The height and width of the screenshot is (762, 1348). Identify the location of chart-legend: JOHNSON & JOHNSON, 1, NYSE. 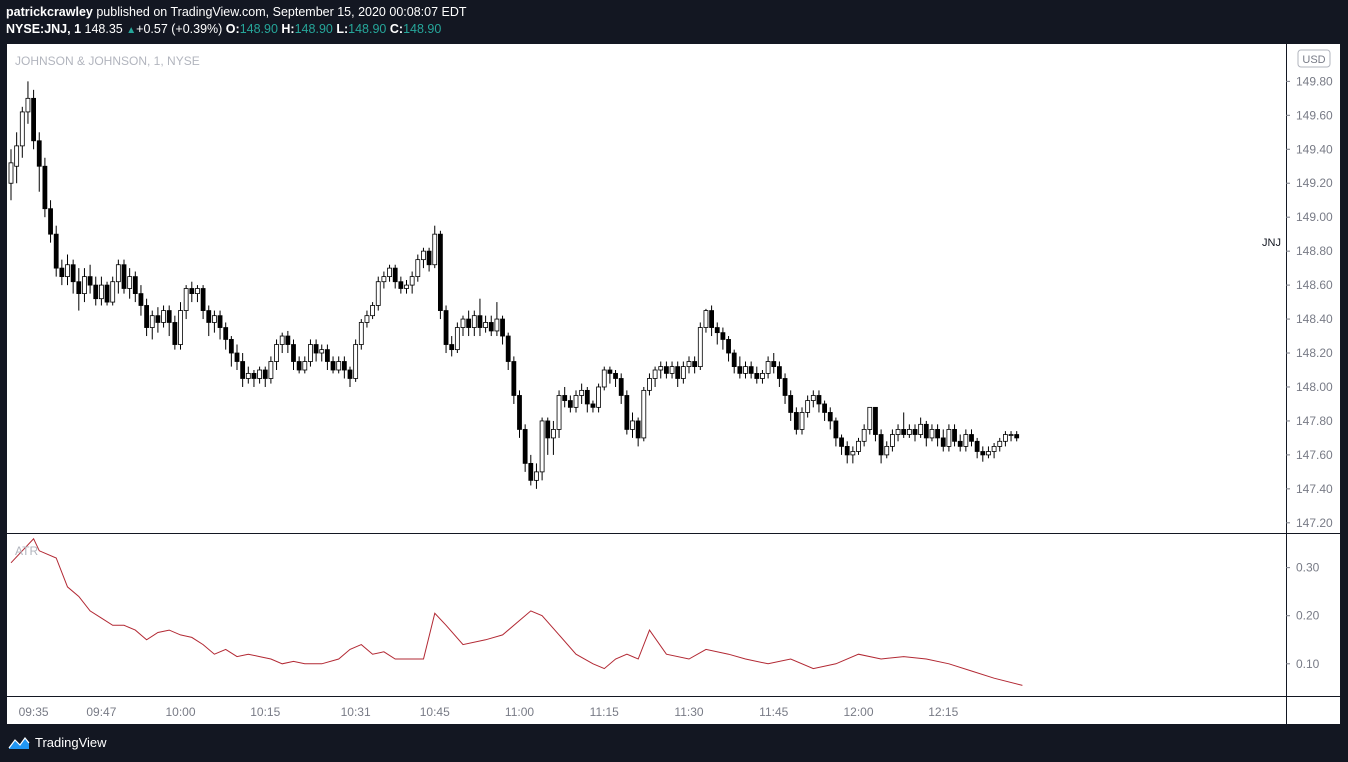
(107, 61).